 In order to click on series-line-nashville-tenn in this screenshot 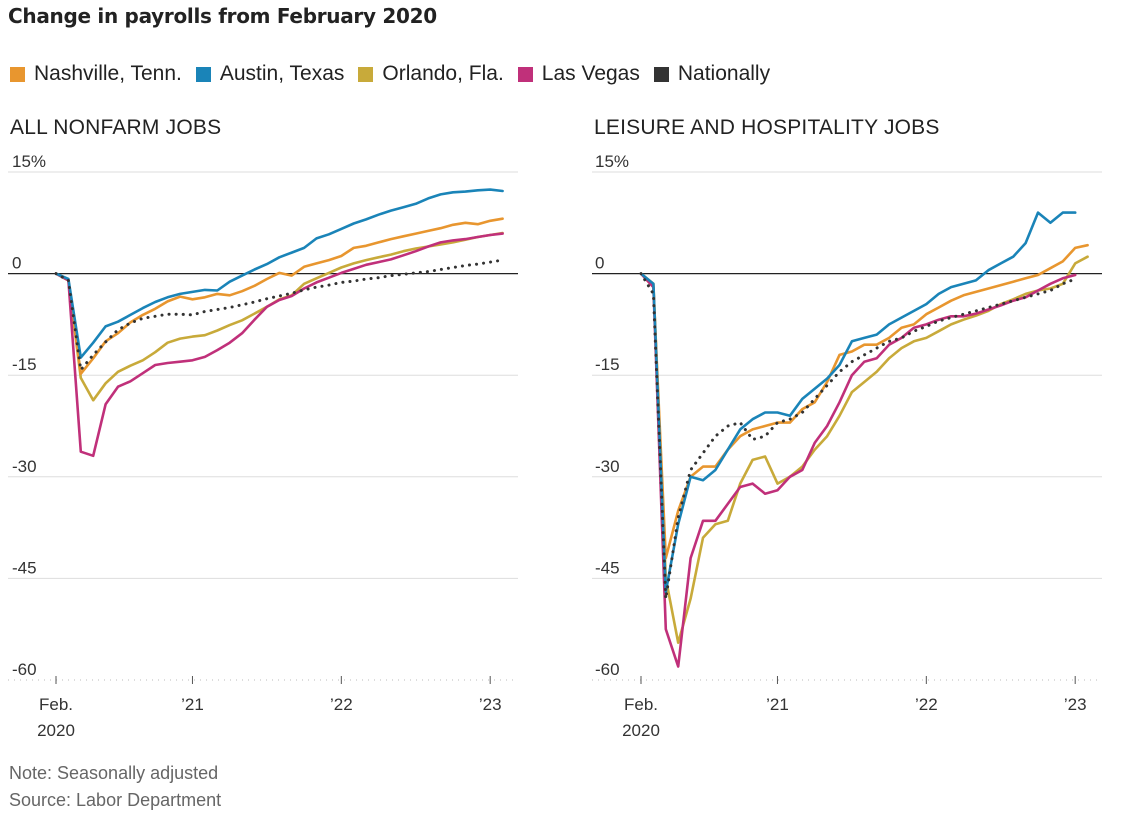, I will do `click(279, 296)`.